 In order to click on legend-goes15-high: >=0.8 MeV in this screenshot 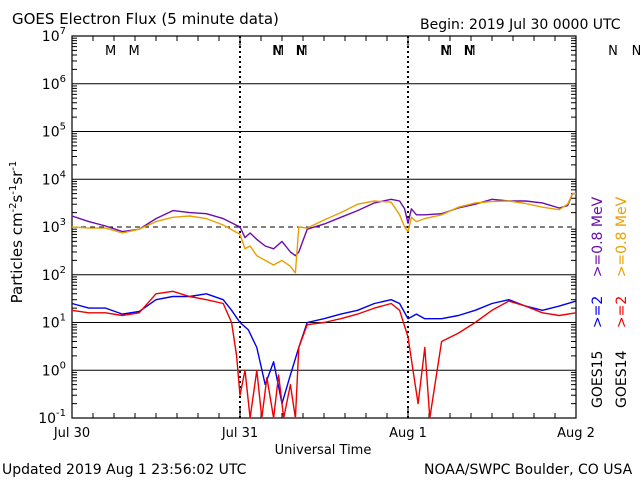, I will do `click(598, 236)`.